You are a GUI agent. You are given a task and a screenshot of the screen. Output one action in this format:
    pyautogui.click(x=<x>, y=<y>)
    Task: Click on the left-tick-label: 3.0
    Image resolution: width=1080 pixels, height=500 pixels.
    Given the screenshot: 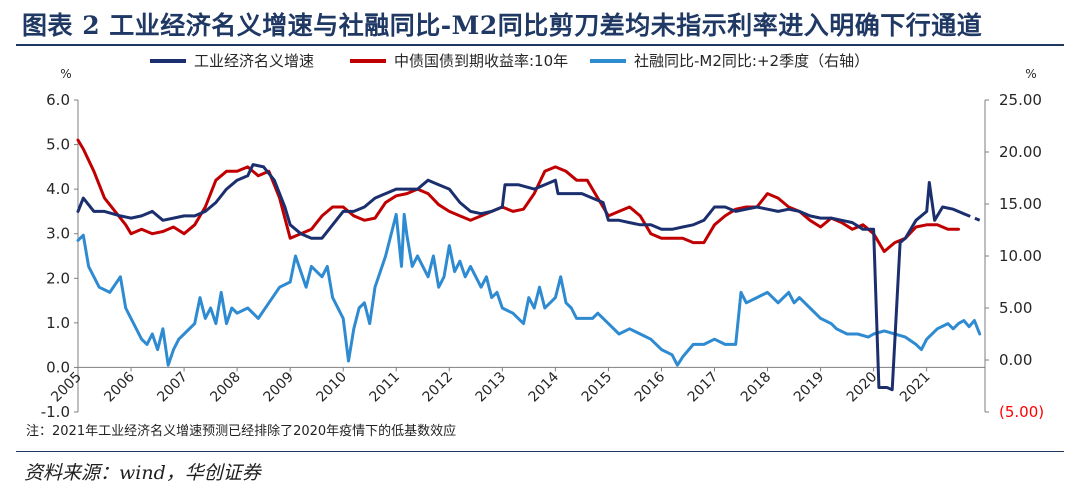 What is the action you would take?
    pyautogui.click(x=58, y=234)
    